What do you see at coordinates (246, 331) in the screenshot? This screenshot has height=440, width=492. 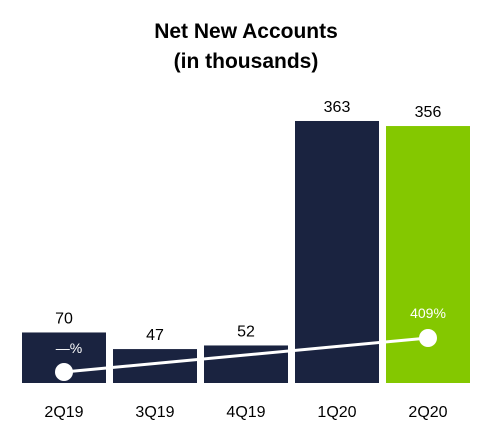 I see `value-label-4q19: 52` at bounding box center [246, 331].